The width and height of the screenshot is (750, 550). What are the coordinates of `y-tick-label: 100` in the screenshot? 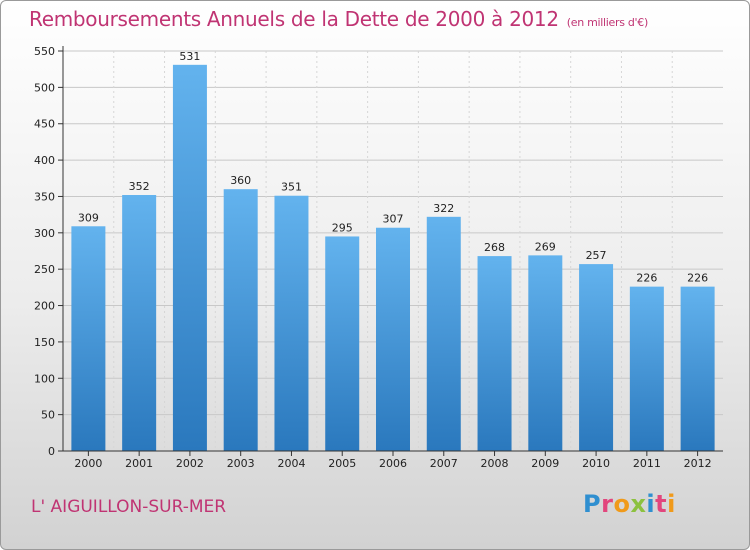 It's located at (44, 378).